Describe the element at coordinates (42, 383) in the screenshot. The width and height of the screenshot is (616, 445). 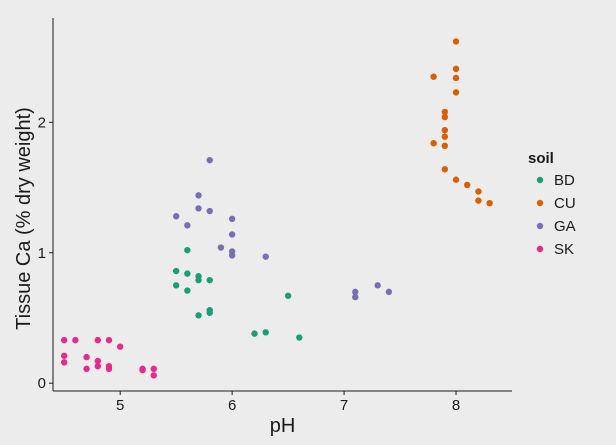
I see `y-tick-label: 0` at that location.